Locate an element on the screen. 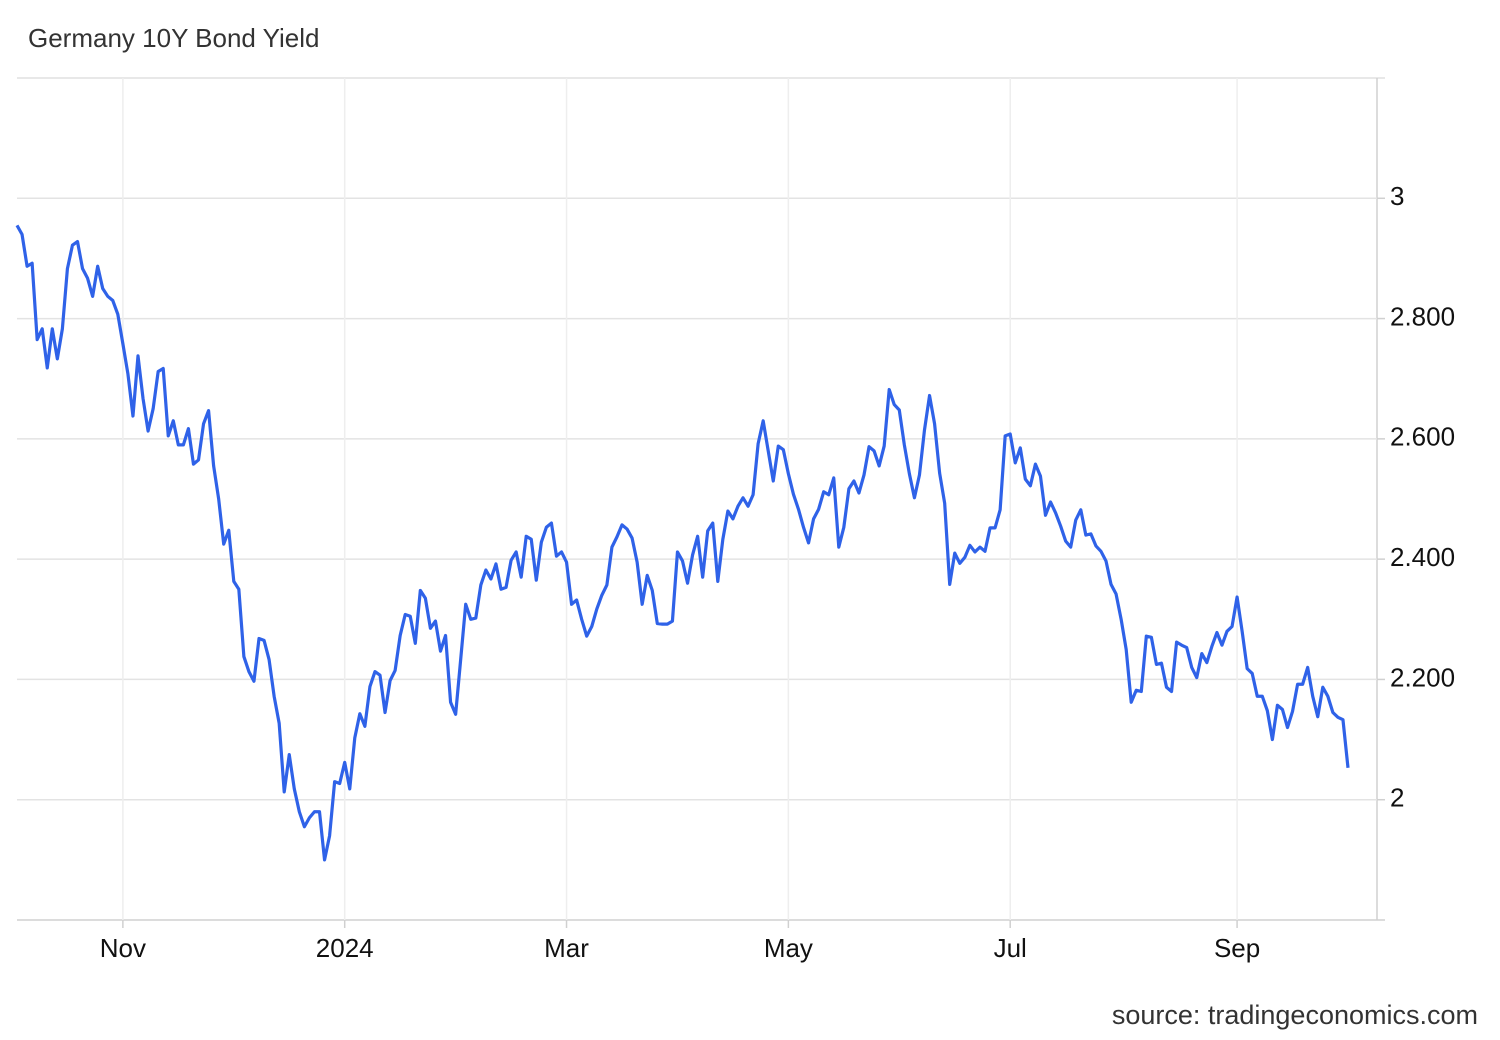 The height and width of the screenshot is (1040, 1500). x-tick-label: Mar is located at coordinates (566, 948).